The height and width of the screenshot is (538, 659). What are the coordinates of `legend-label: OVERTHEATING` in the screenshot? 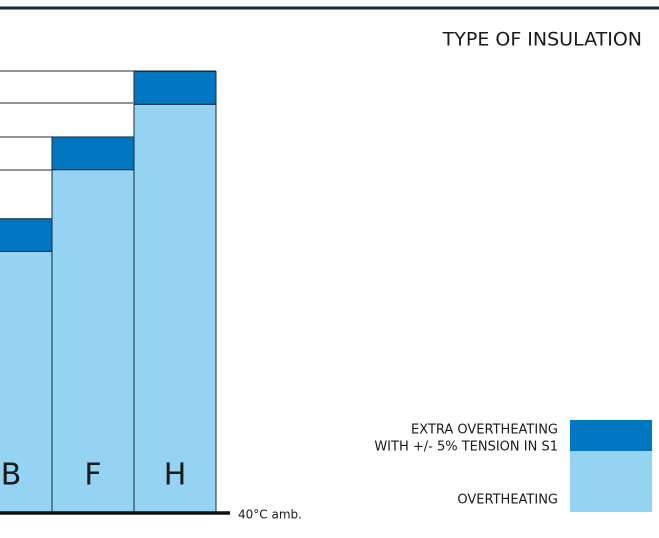 It's located at (507, 500).